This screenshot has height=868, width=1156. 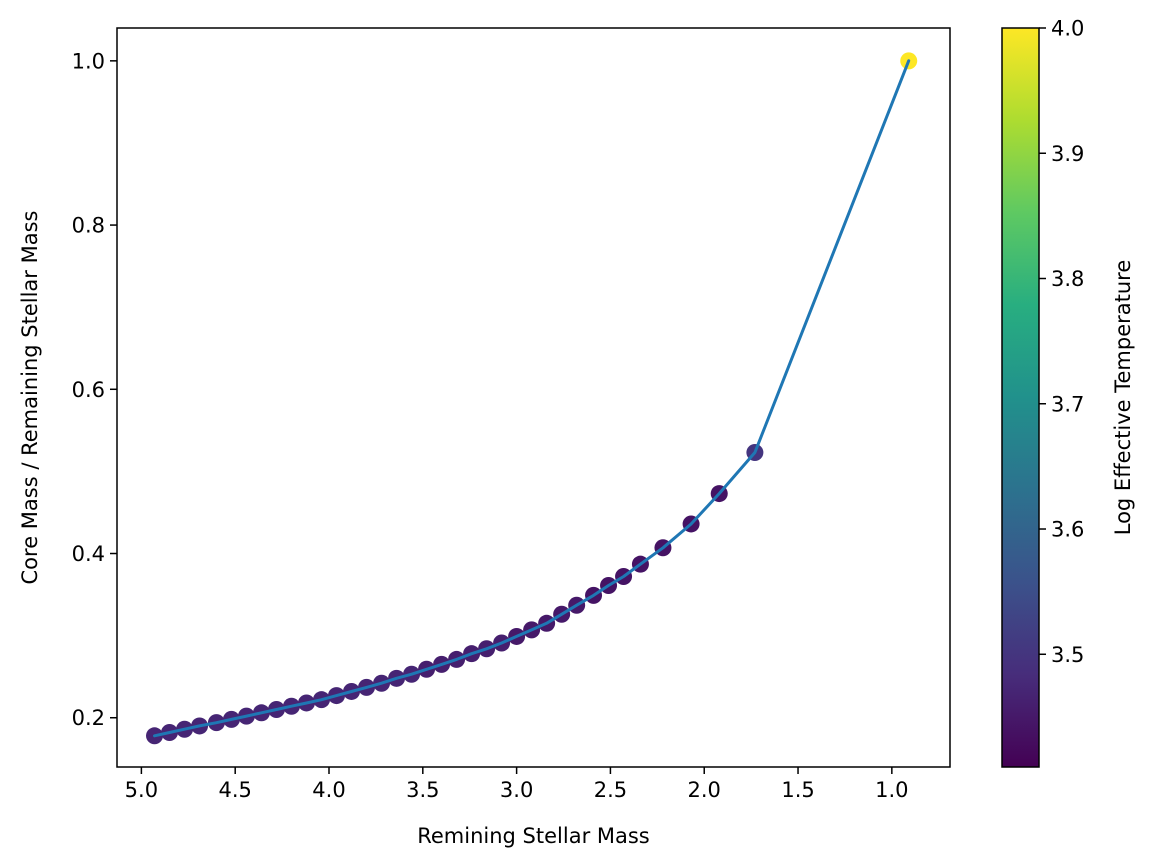 What do you see at coordinates (1067, 404) in the screenshot?
I see `colorbar-tick-label-2: 3.7` at bounding box center [1067, 404].